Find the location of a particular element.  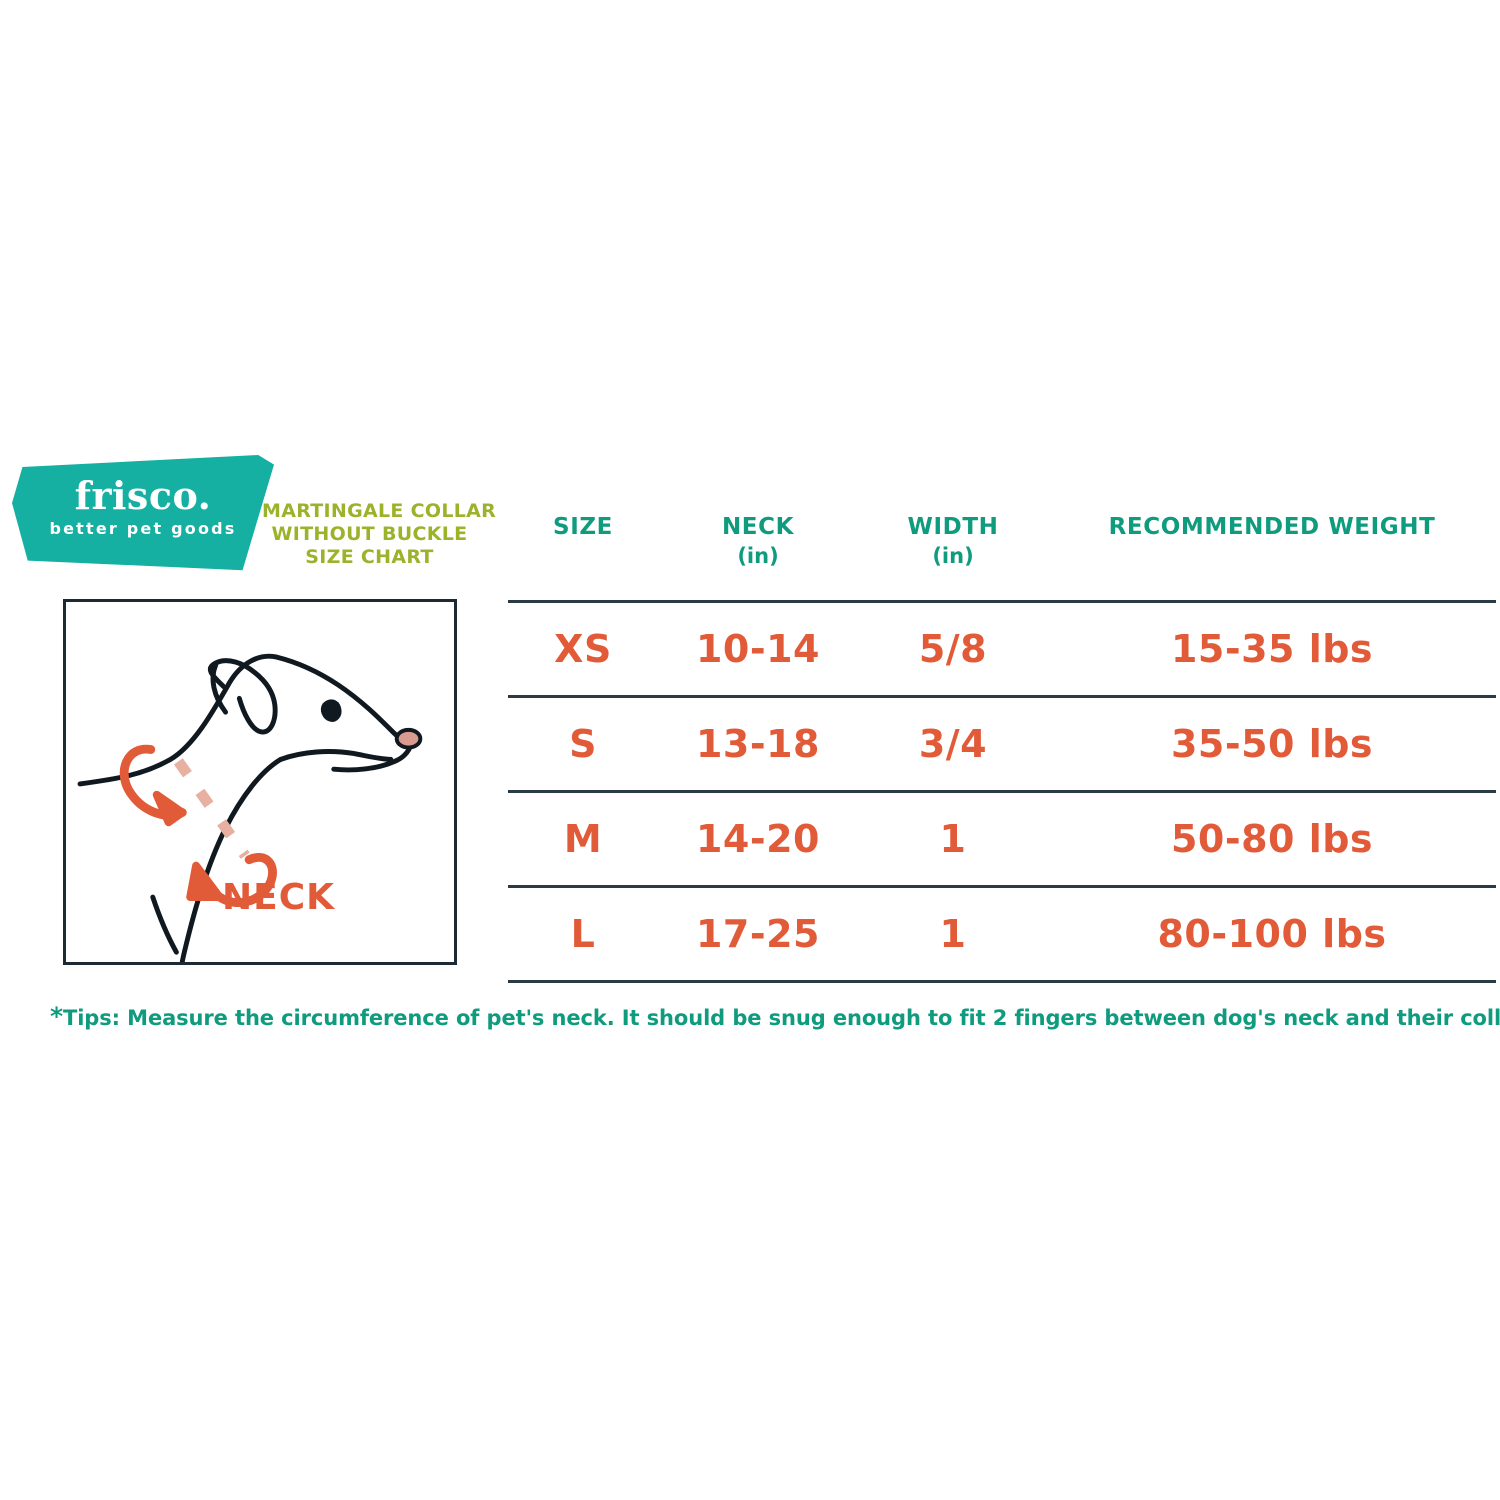

cell-size: L is located at coordinates (583, 934).